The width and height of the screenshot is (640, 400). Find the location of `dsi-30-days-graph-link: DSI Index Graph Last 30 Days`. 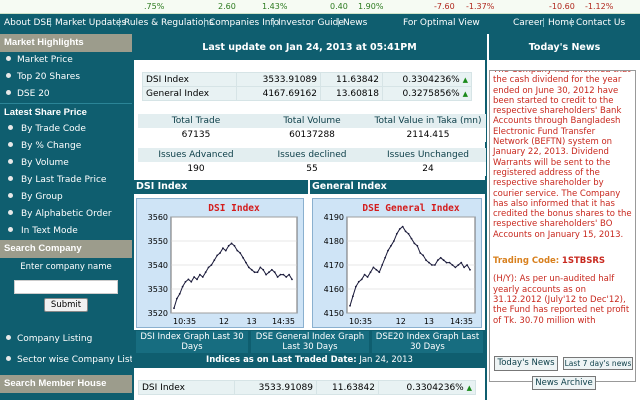

dsi-30-days-graph-link: DSI Index Graph Last 30 Days is located at coordinates (192, 342).